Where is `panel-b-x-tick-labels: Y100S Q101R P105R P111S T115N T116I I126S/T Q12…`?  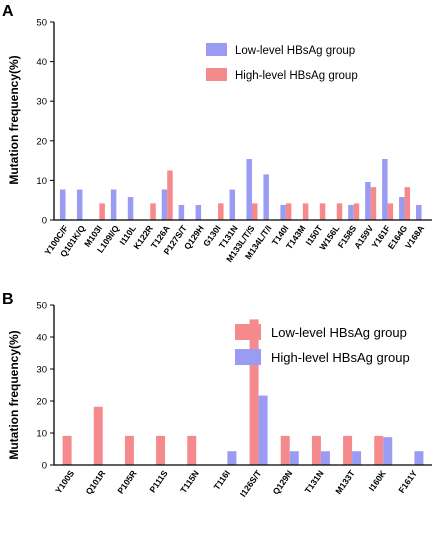 panel-b-x-tick-labels: Y100S Q101R P105R P111S T115N T116I I126S/T Q12… is located at coordinates (236, 483).